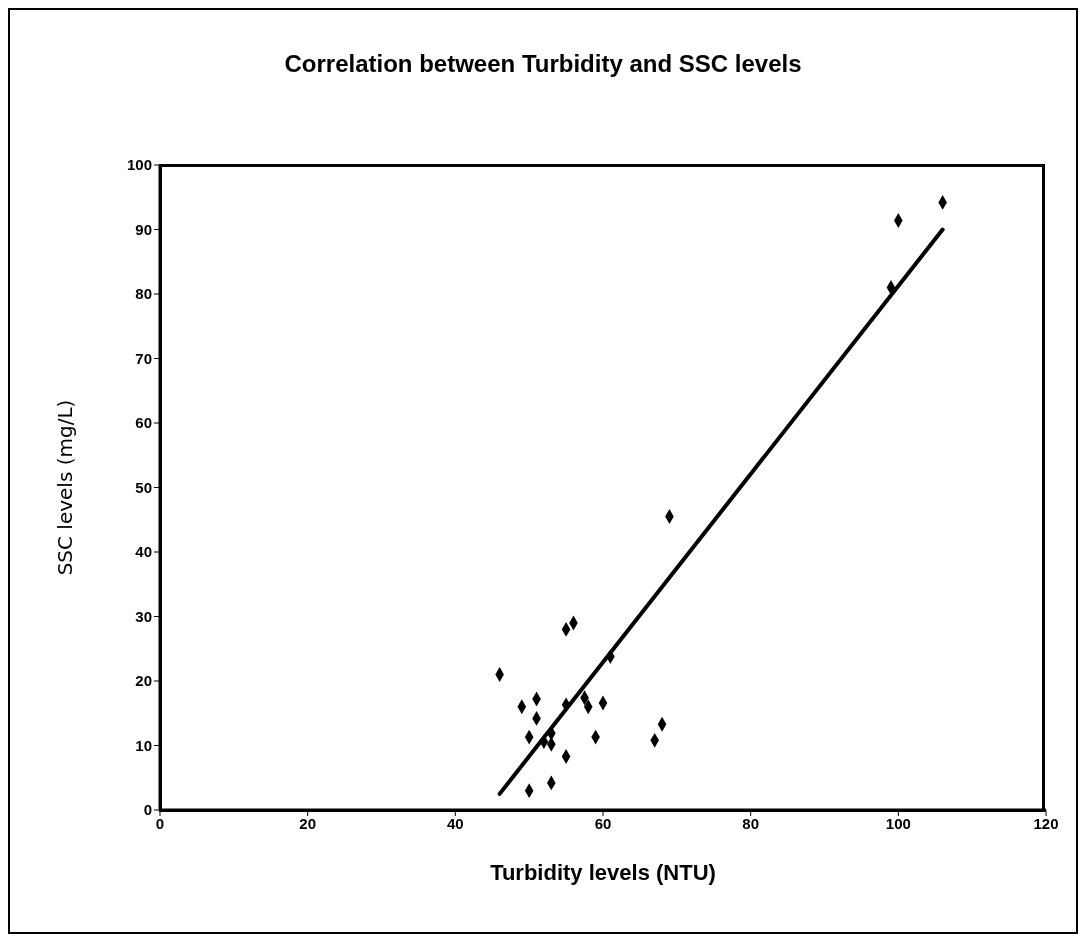  What do you see at coordinates (455, 823) in the screenshot?
I see `x-tick-label: 40` at bounding box center [455, 823].